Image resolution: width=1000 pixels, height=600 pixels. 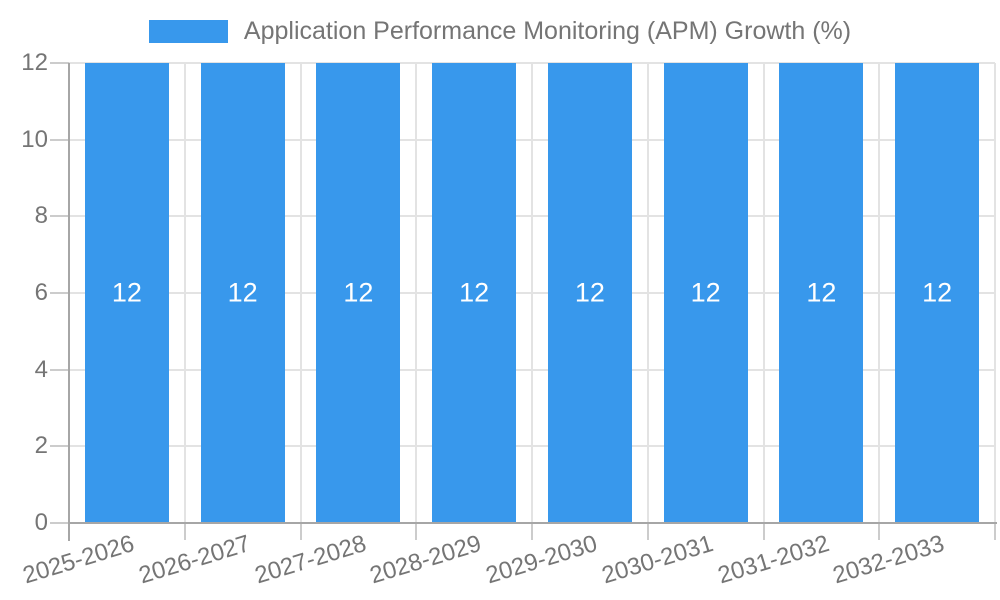 I want to click on y-tick-label: 6, so click(x=41, y=292).